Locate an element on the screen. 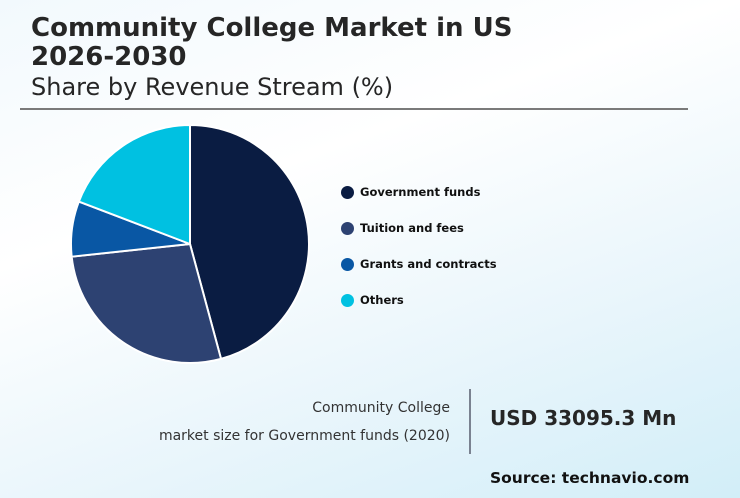 This screenshot has height=498, width=740. title-line-1: Community College Market in US is located at coordinates (272, 28).